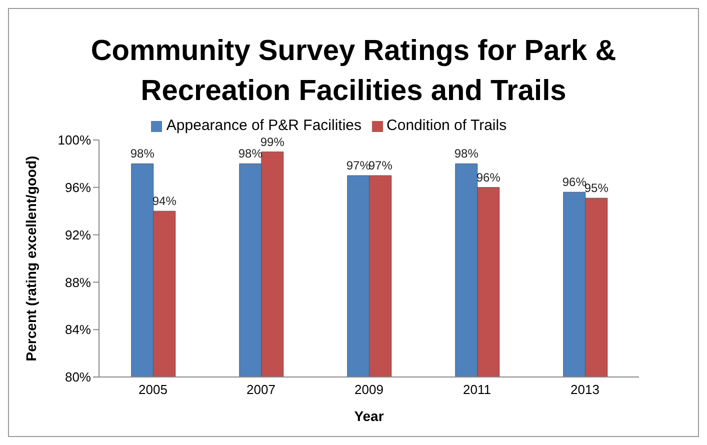 The height and width of the screenshot is (445, 707). What do you see at coordinates (369, 390) in the screenshot?
I see `x-tick-label: 2009` at bounding box center [369, 390].